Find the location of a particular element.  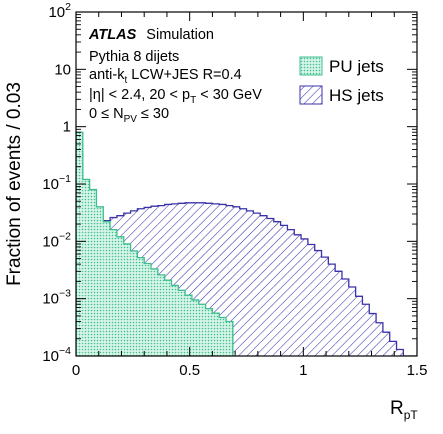

atlas-label: ATLAS Simulation is located at coordinates (151, 35).